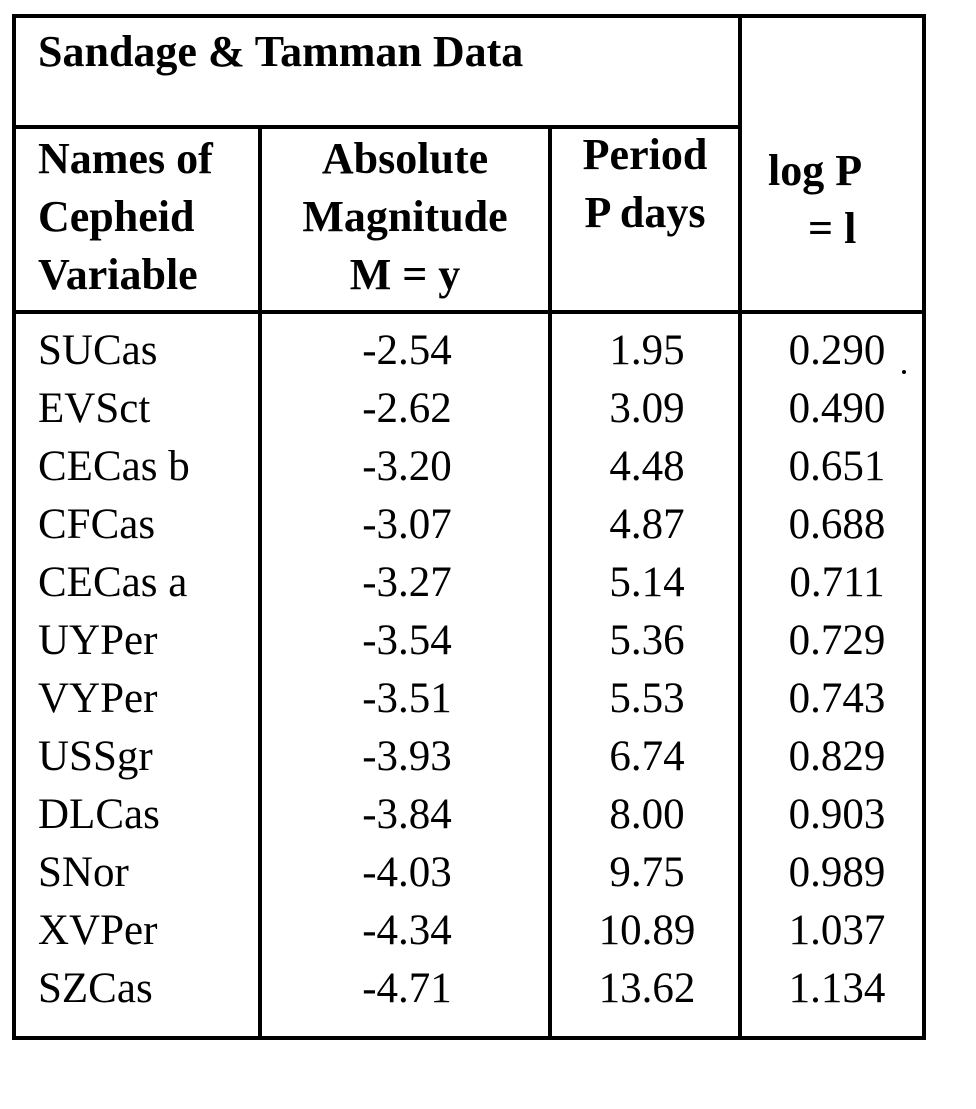 The width and height of the screenshot is (976, 1109). What do you see at coordinates (647, 814) in the screenshot?
I see `cell-period: 8.00` at bounding box center [647, 814].